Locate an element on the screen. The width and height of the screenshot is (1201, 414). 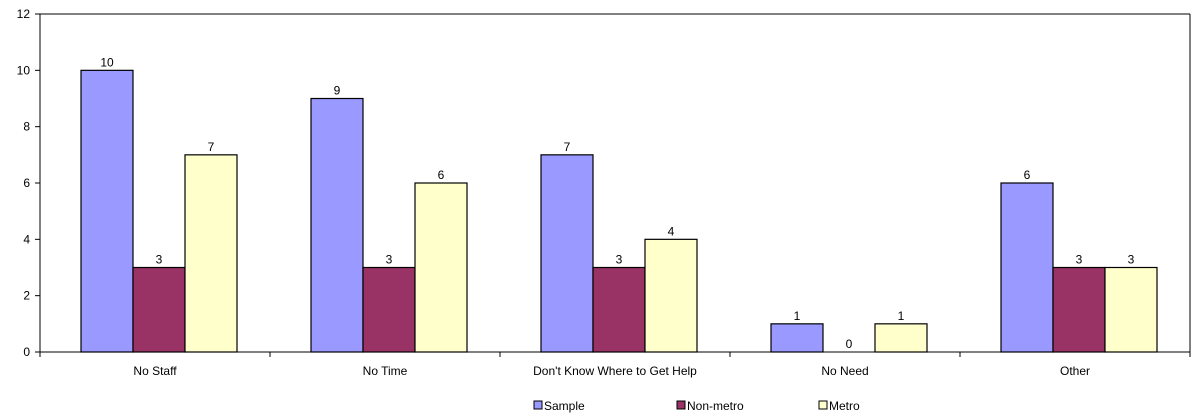
y-tick-label: 0 is located at coordinates (26, 352).